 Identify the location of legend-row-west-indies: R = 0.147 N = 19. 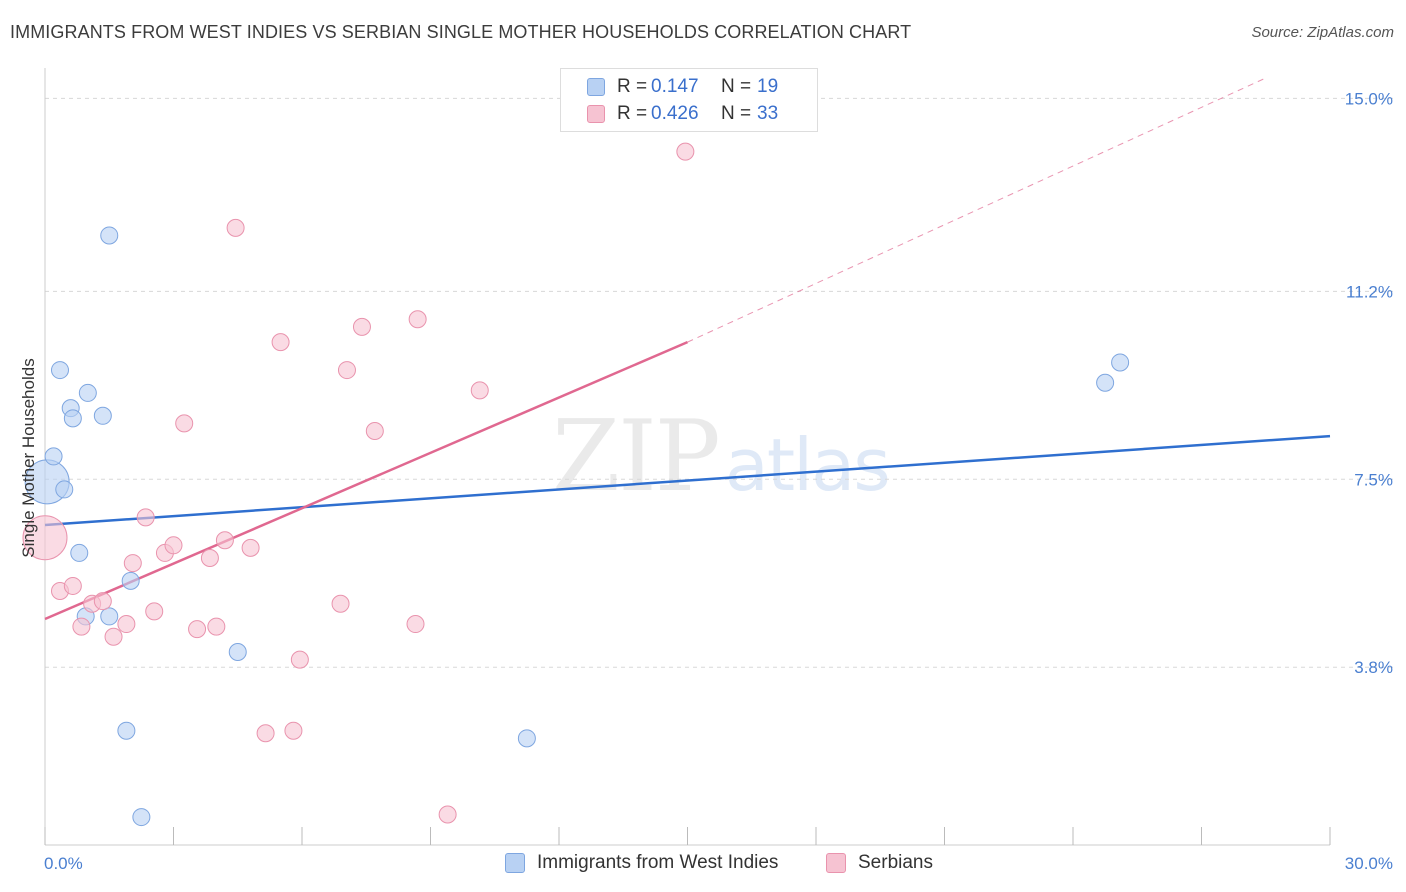
(682, 87).